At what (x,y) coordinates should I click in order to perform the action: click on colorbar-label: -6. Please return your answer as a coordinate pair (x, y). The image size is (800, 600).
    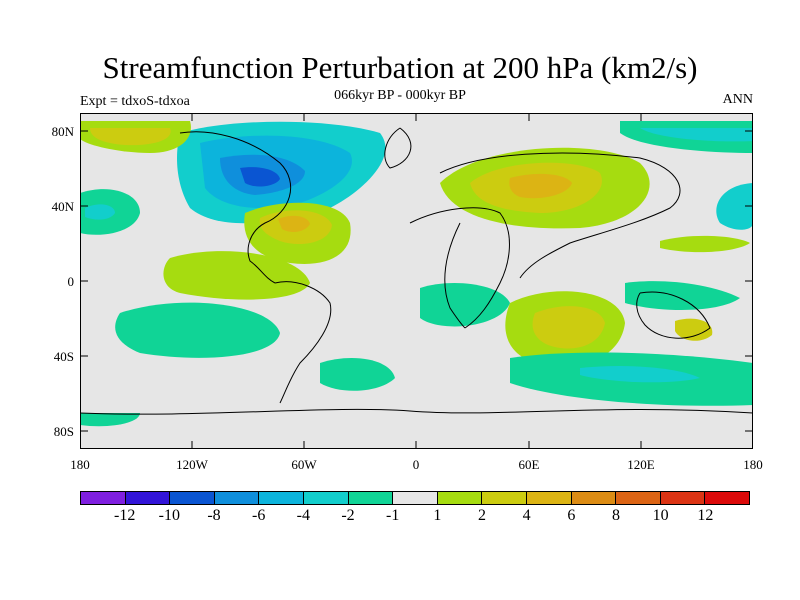
    Looking at the image, I should click on (258, 515).